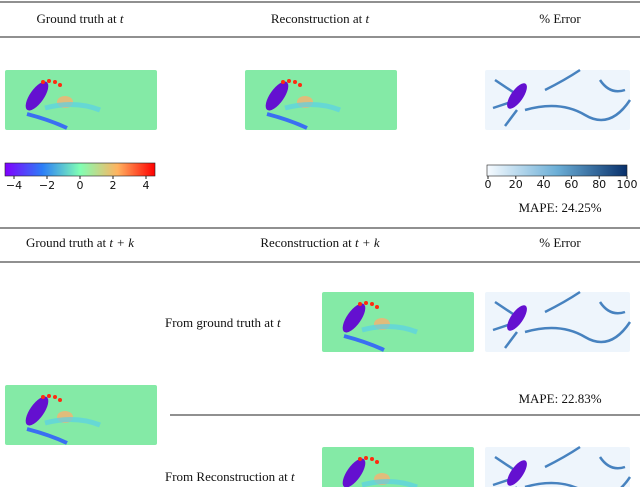 This screenshot has height=487, width=640. Describe the element at coordinates (627, 184) in the screenshot. I see `tick-label: 100` at that location.